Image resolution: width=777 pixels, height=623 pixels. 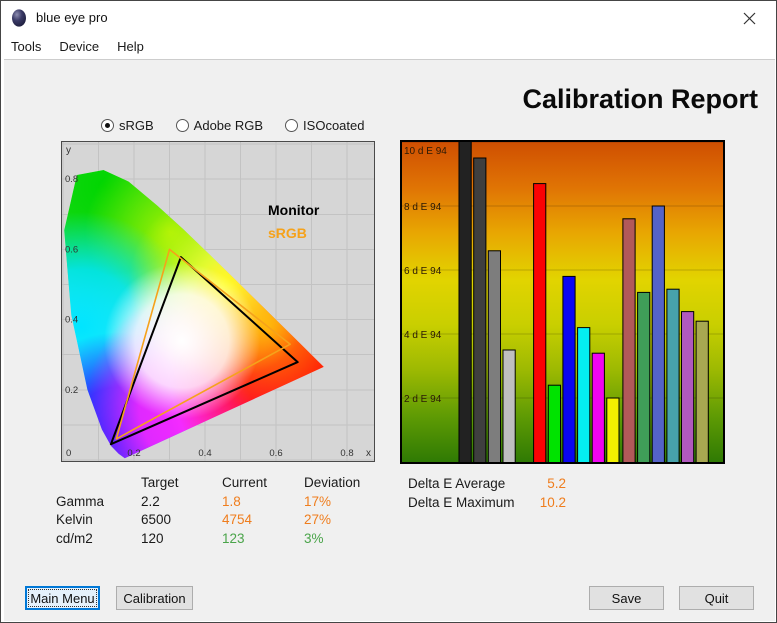 I want to click on luminance-deviation: 3%, so click(x=314, y=538).